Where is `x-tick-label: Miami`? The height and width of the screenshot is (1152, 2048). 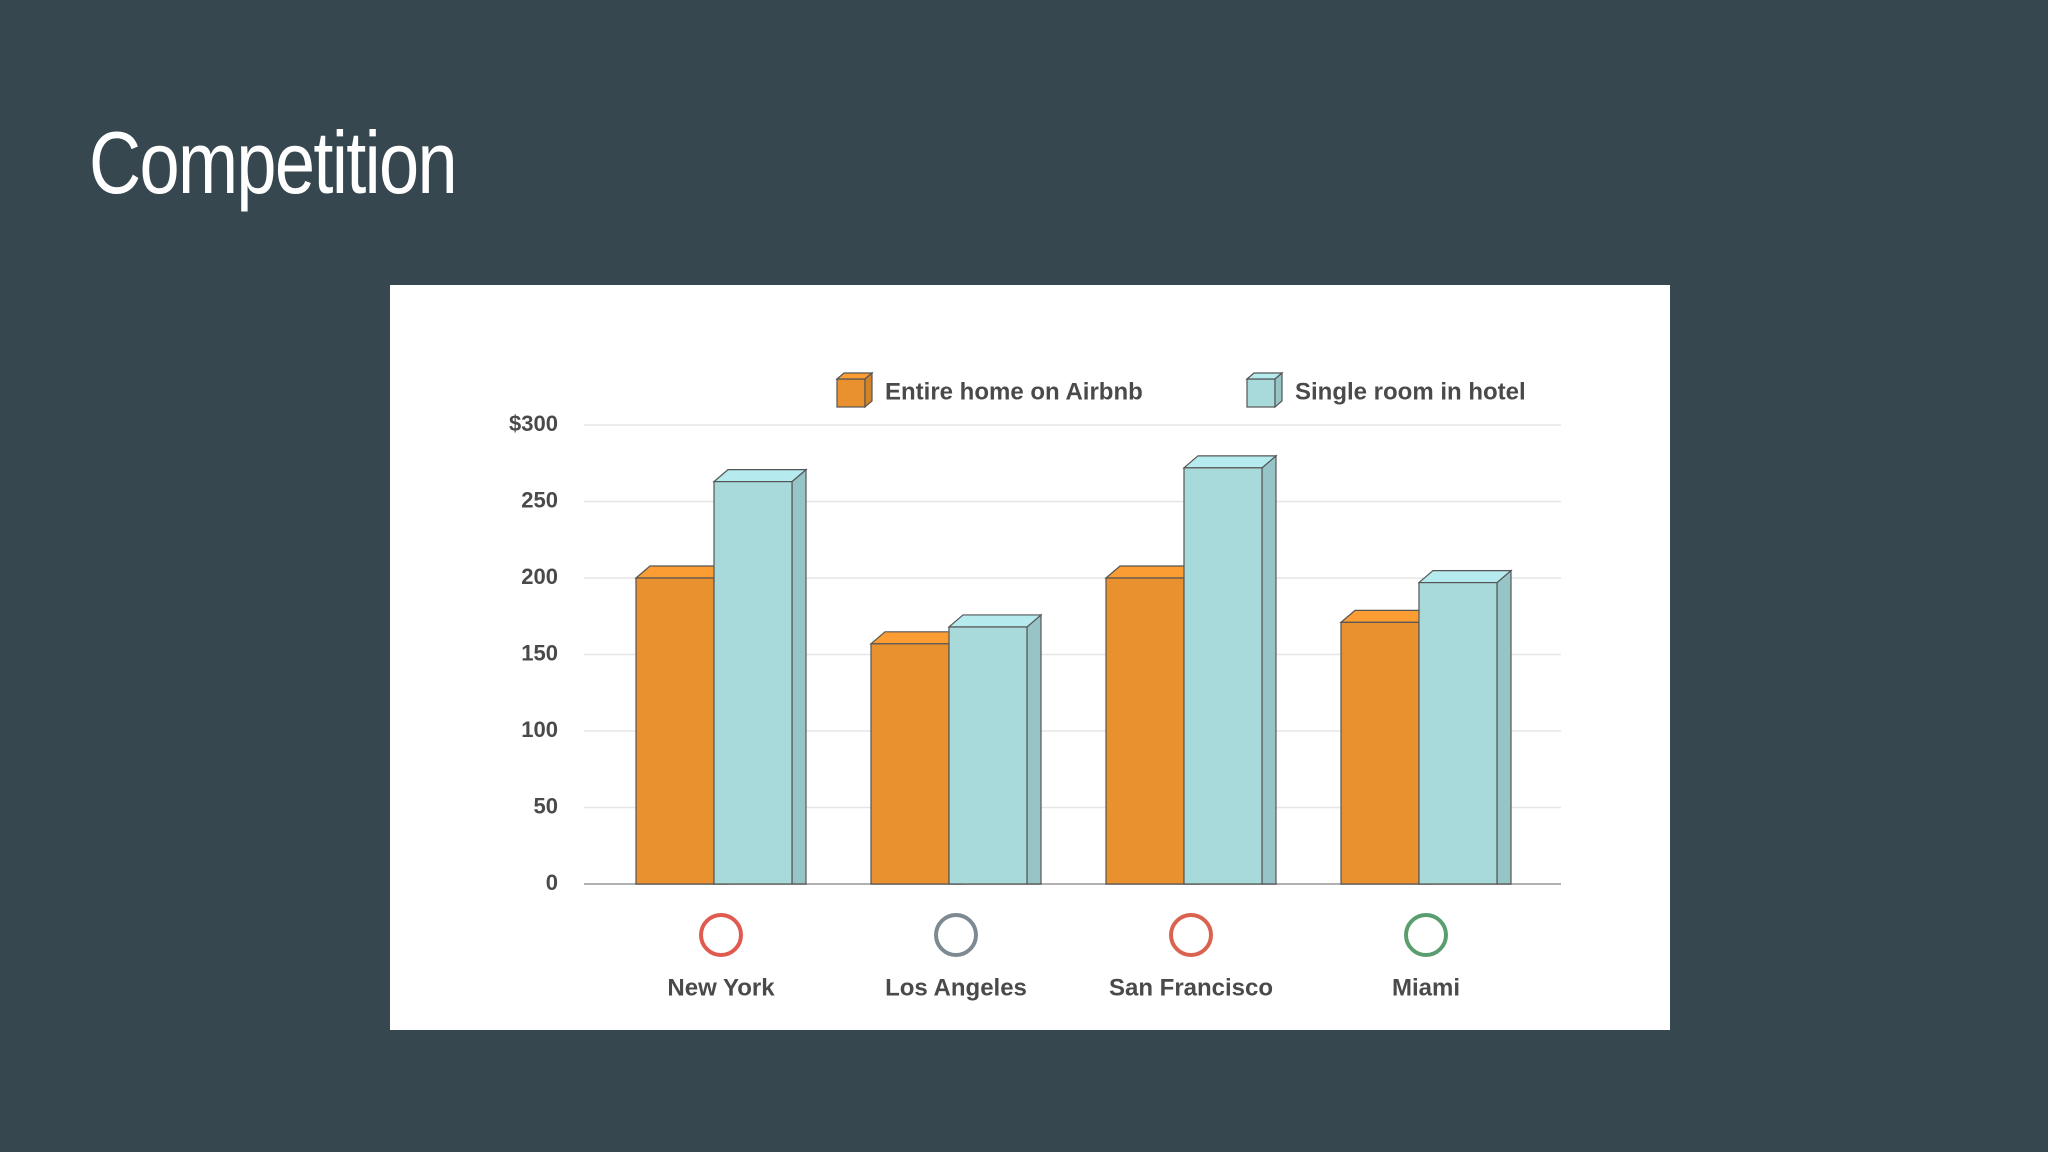
x-tick-label: Miami is located at coordinates (1426, 987).